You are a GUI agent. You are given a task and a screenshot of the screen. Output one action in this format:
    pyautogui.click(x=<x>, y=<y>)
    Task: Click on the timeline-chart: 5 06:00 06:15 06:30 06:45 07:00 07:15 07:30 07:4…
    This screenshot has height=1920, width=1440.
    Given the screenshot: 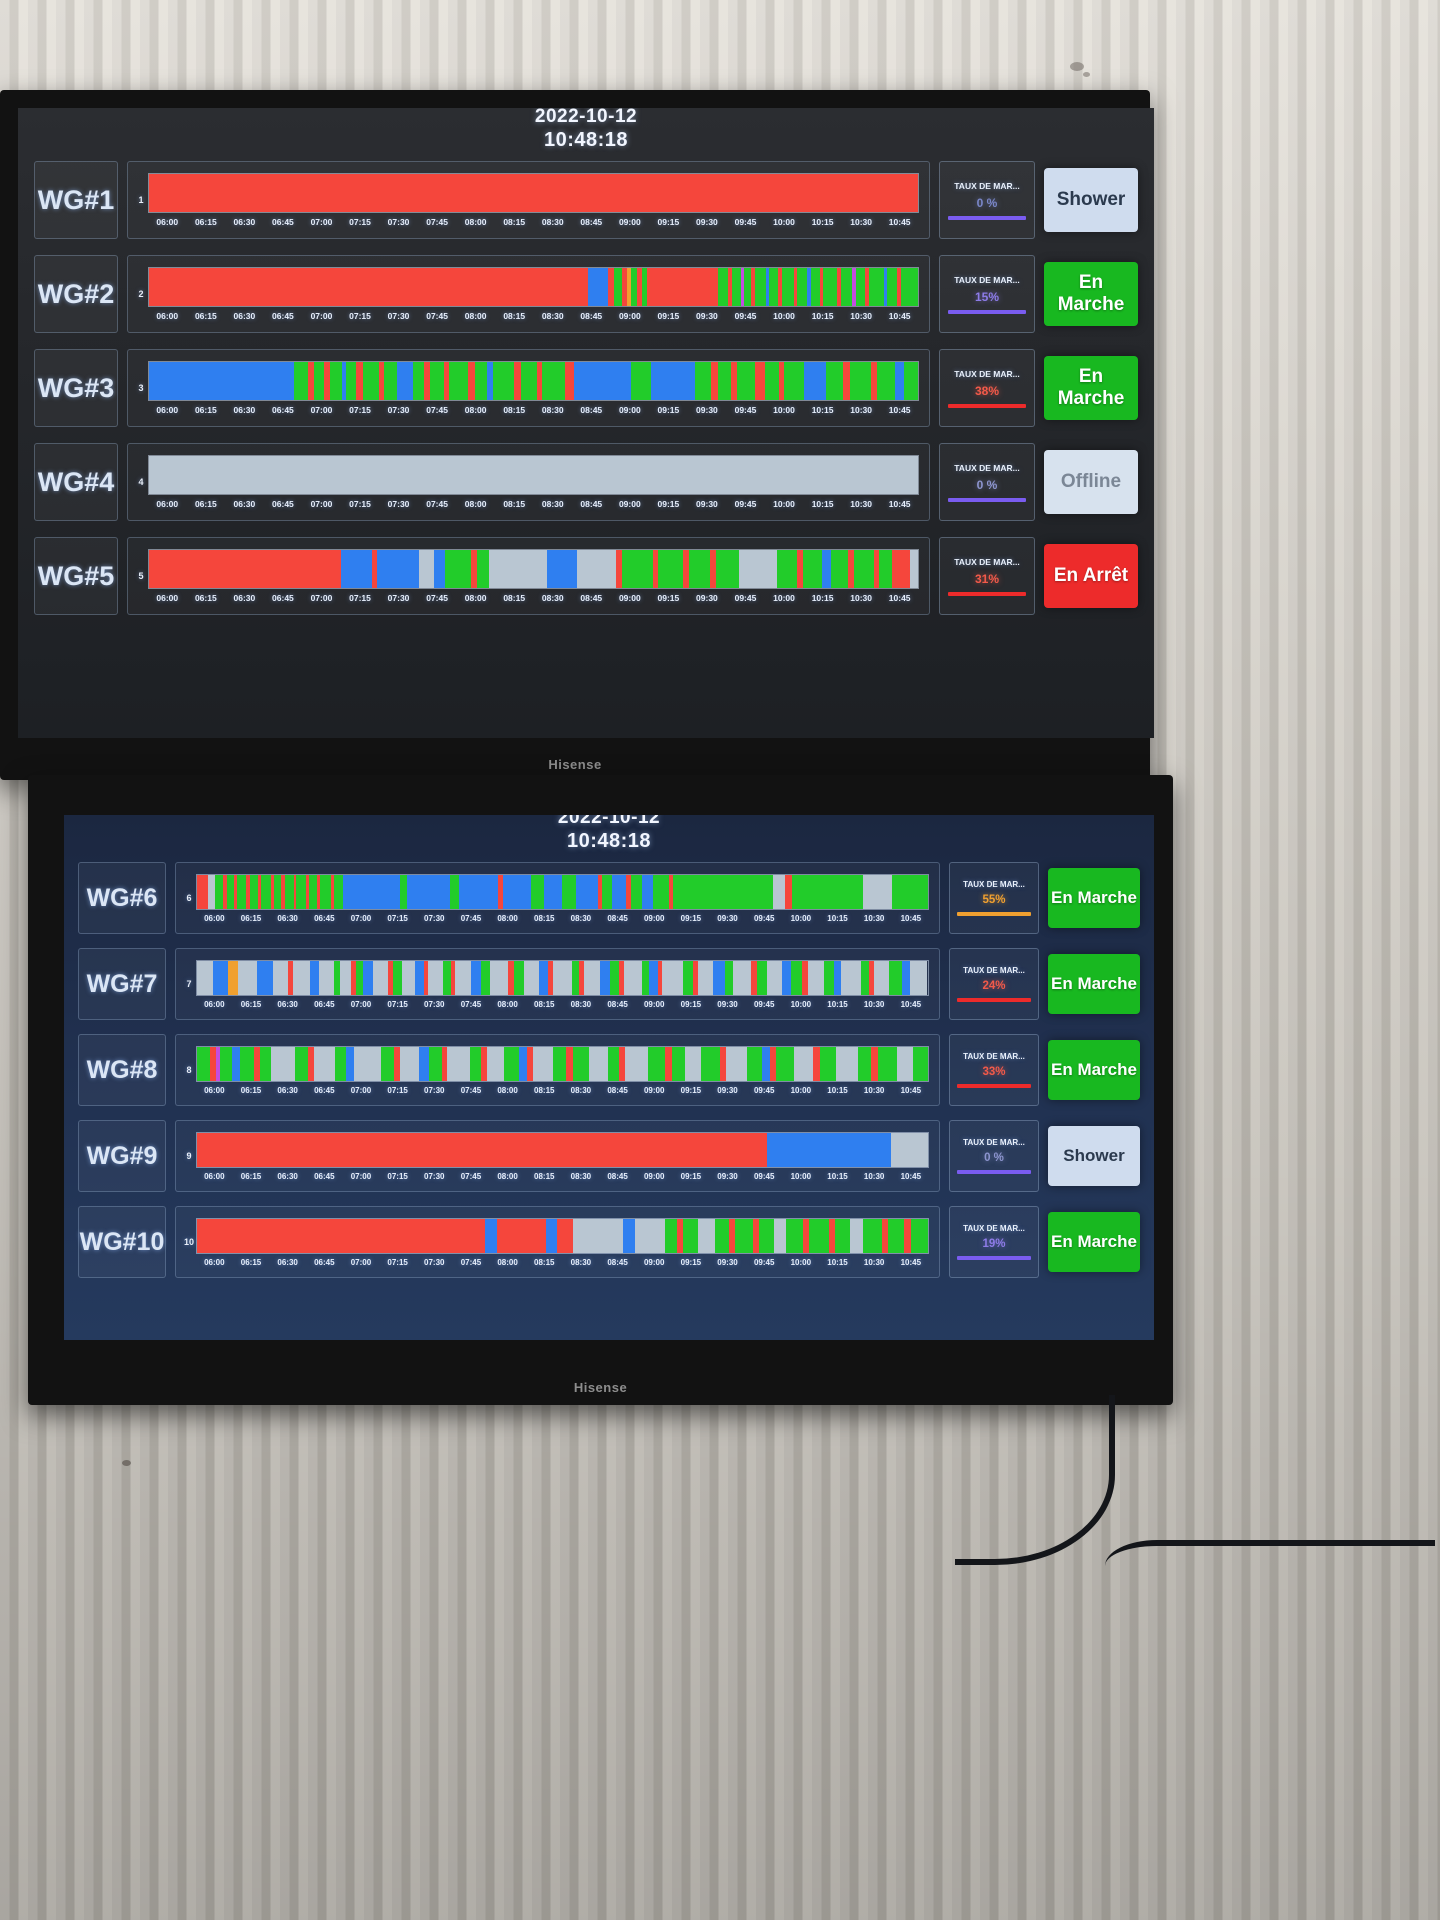 What is the action you would take?
    pyautogui.click(x=528, y=576)
    